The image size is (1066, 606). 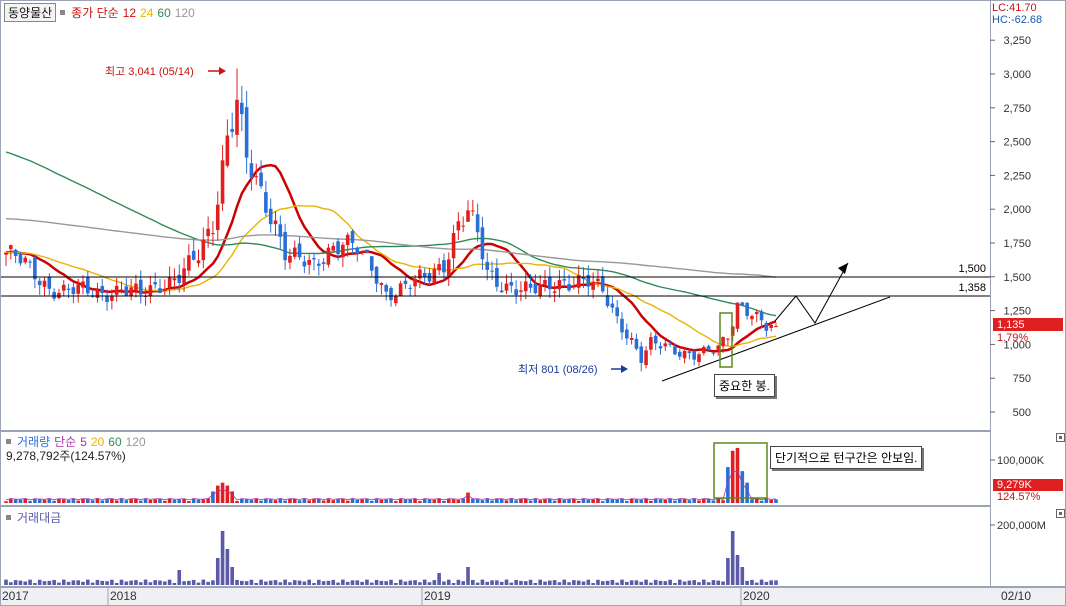 What do you see at coordinates (385, 596) in the screenshot?
I see `x-axis-ticks: 2017 2018 2019 2020` at bounding box center [385, 596].